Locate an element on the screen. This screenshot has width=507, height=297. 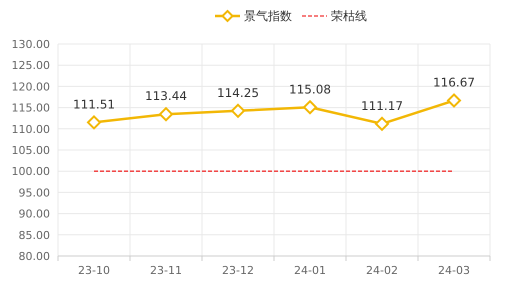
y-tick-label: 100.00 is located at coordinates (31, 171).